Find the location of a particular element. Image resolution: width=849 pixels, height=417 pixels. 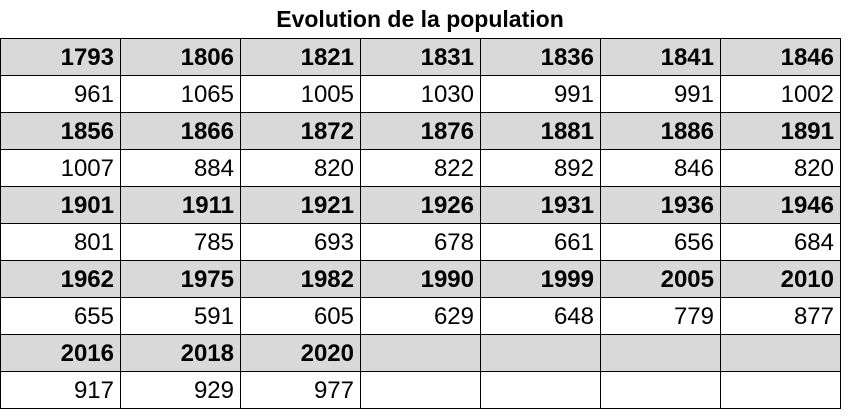

year-cell: 1831 is located at coordinates (420, 57).